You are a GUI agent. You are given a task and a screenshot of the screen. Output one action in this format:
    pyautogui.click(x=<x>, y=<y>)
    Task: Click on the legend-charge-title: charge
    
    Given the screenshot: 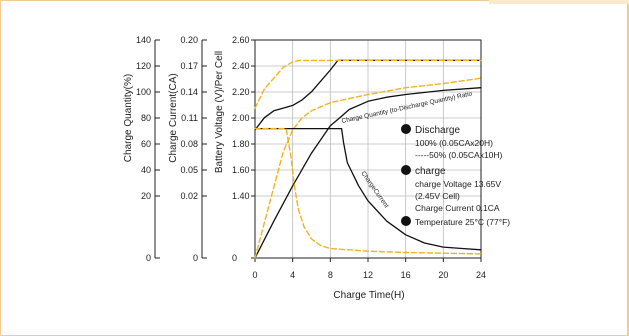 What is the action you would take?
    pyautogui.click(x=430, y=171)
    